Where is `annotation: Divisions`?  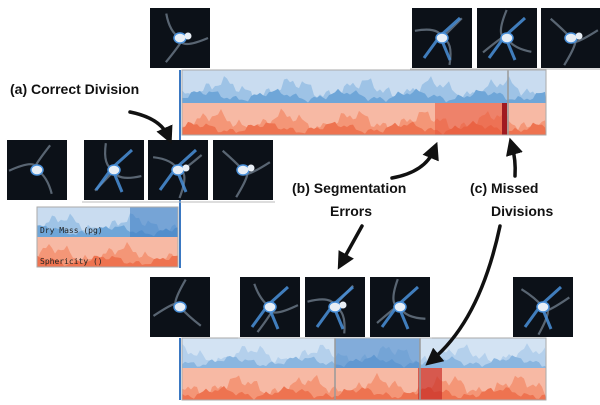 annotation: Divisions is located at coordinates (522, 211).